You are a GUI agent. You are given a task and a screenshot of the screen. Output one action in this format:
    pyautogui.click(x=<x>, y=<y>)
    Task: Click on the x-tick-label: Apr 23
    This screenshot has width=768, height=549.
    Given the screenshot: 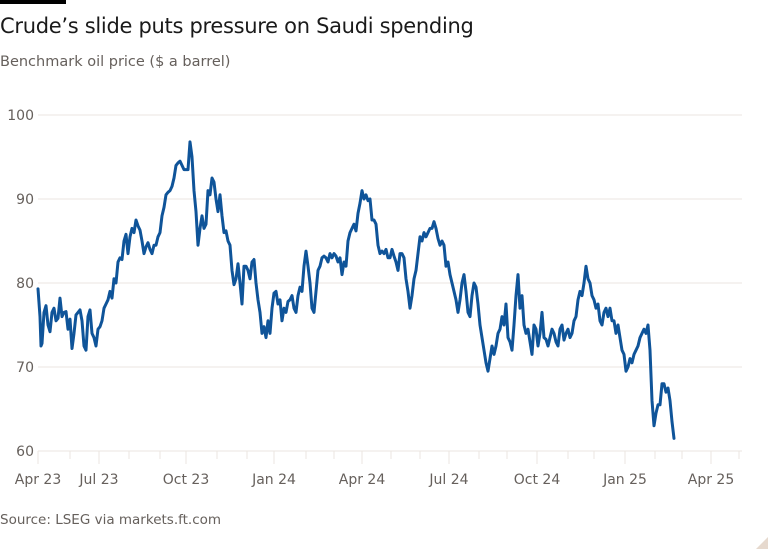 What is the action you would take?
    pyautogui.click(x=38, y=480)
    